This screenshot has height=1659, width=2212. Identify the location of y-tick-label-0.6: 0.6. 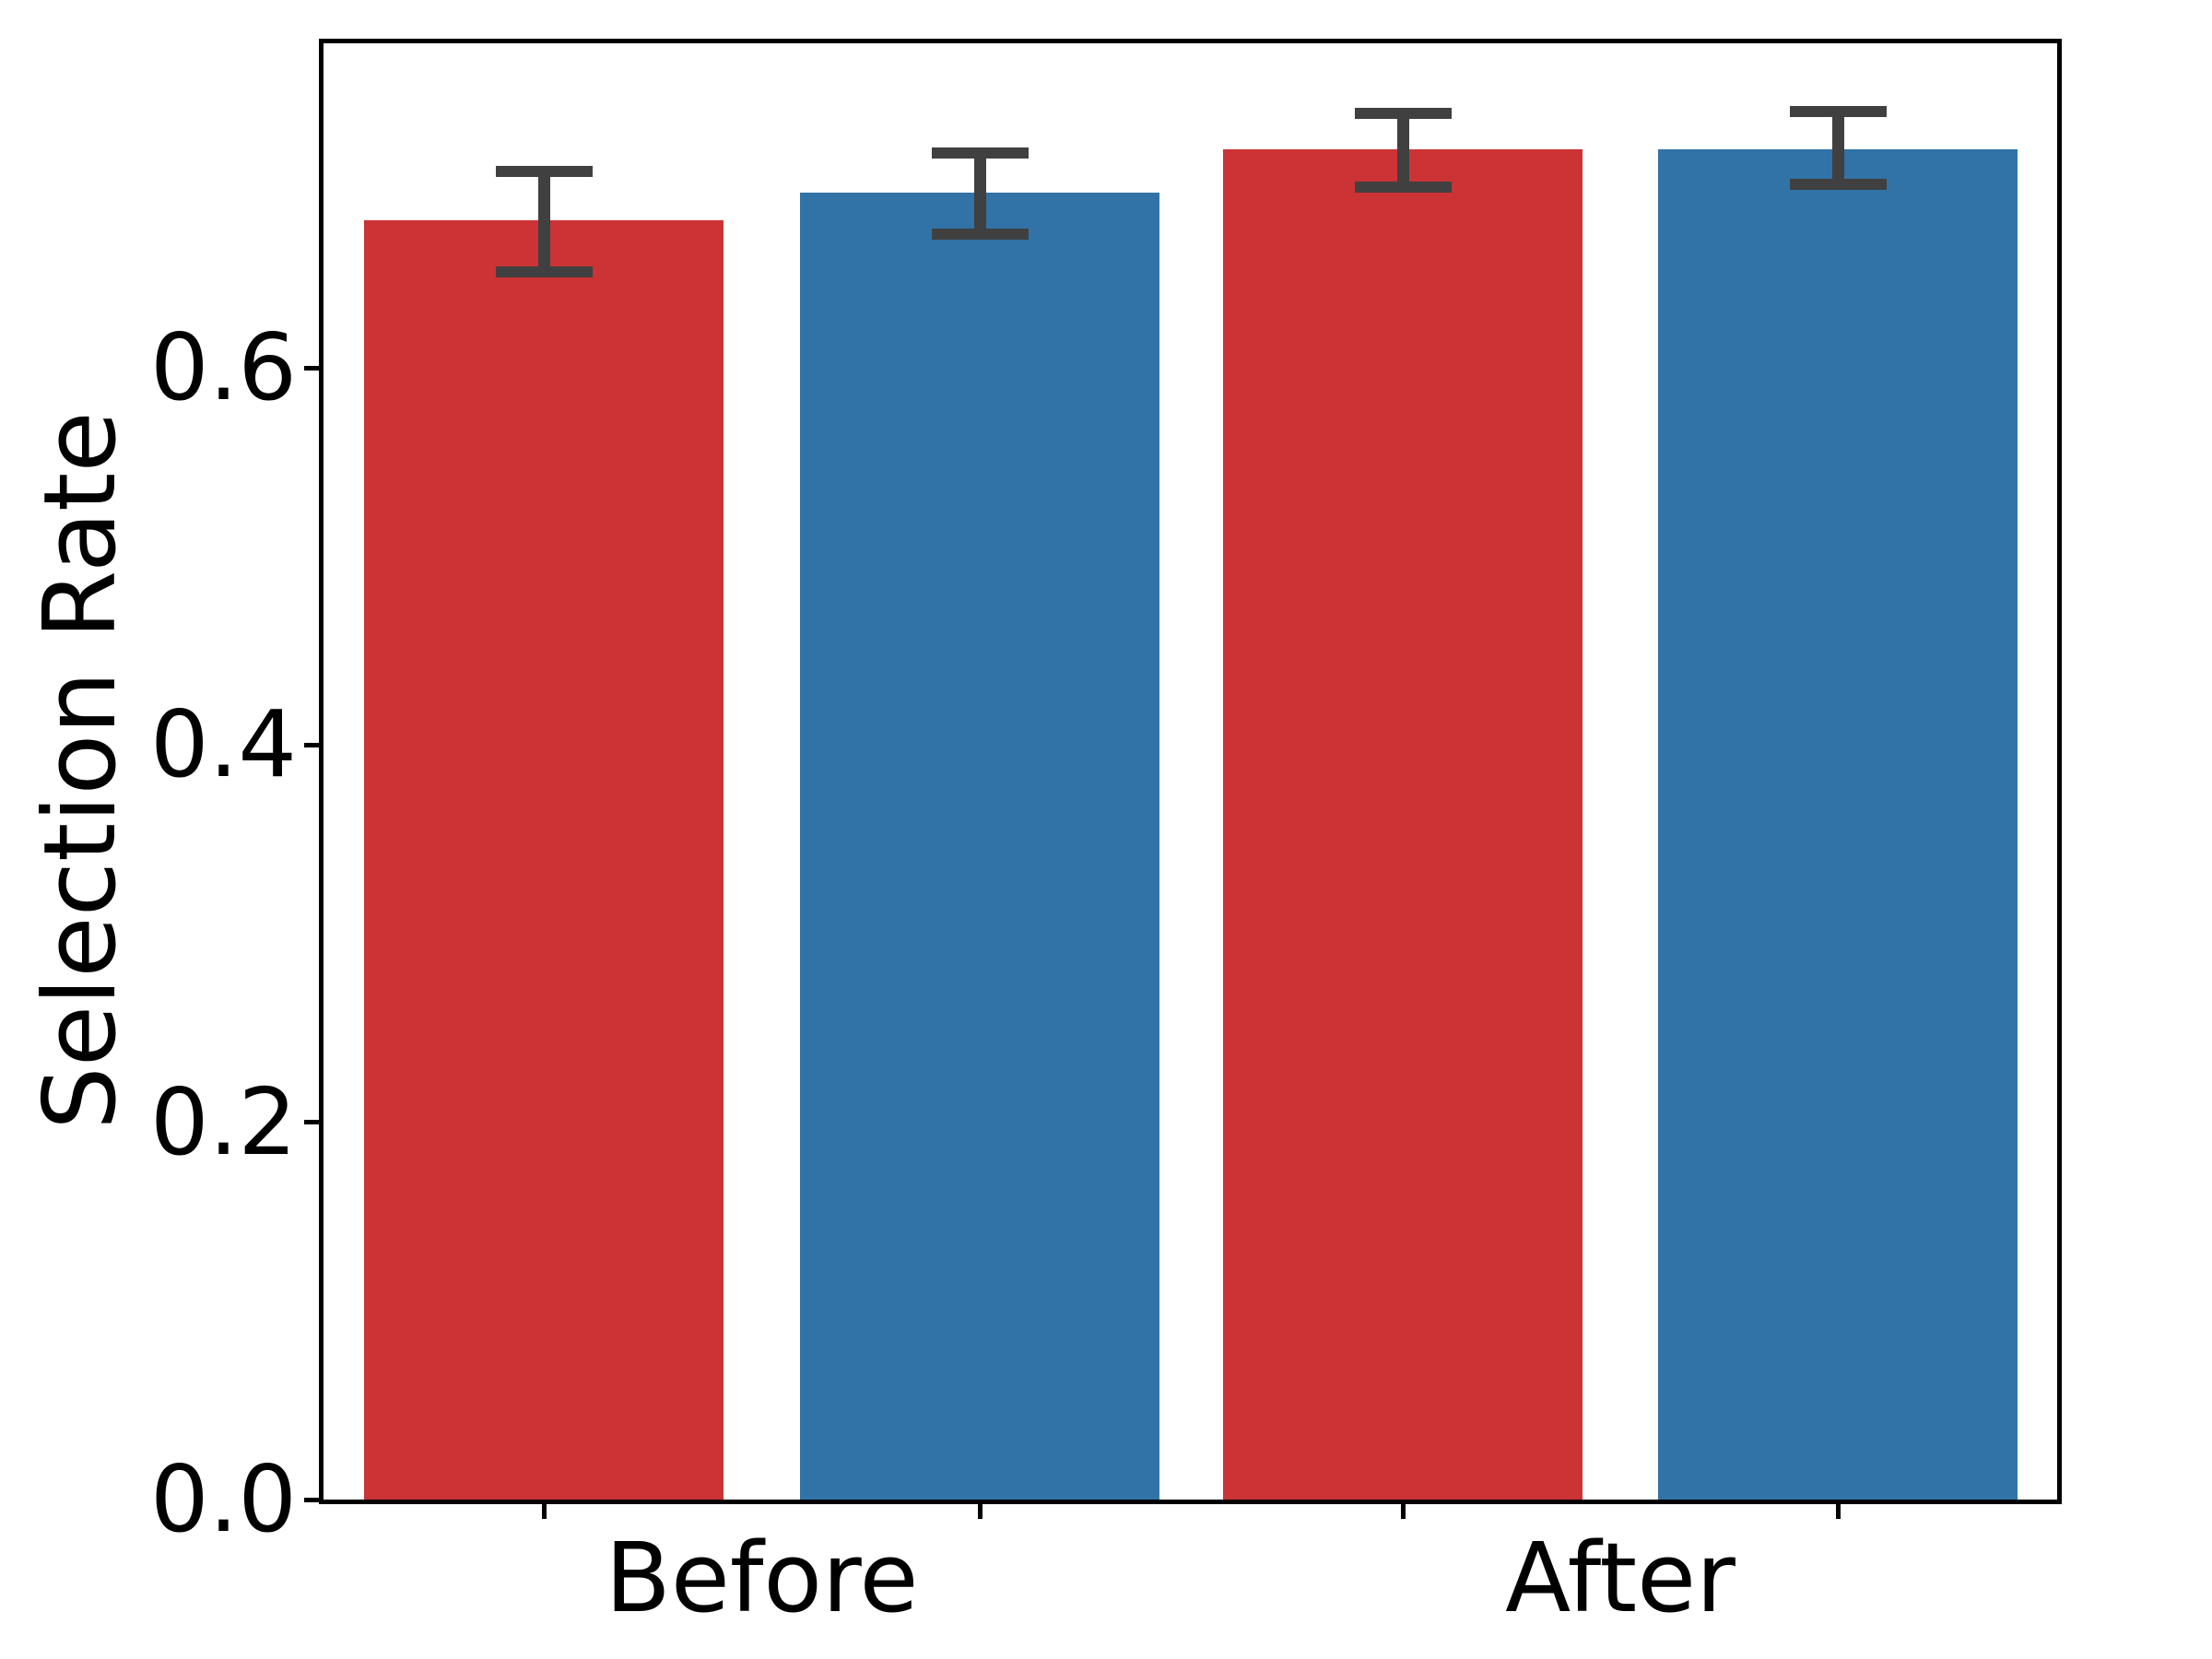
(223, 367).